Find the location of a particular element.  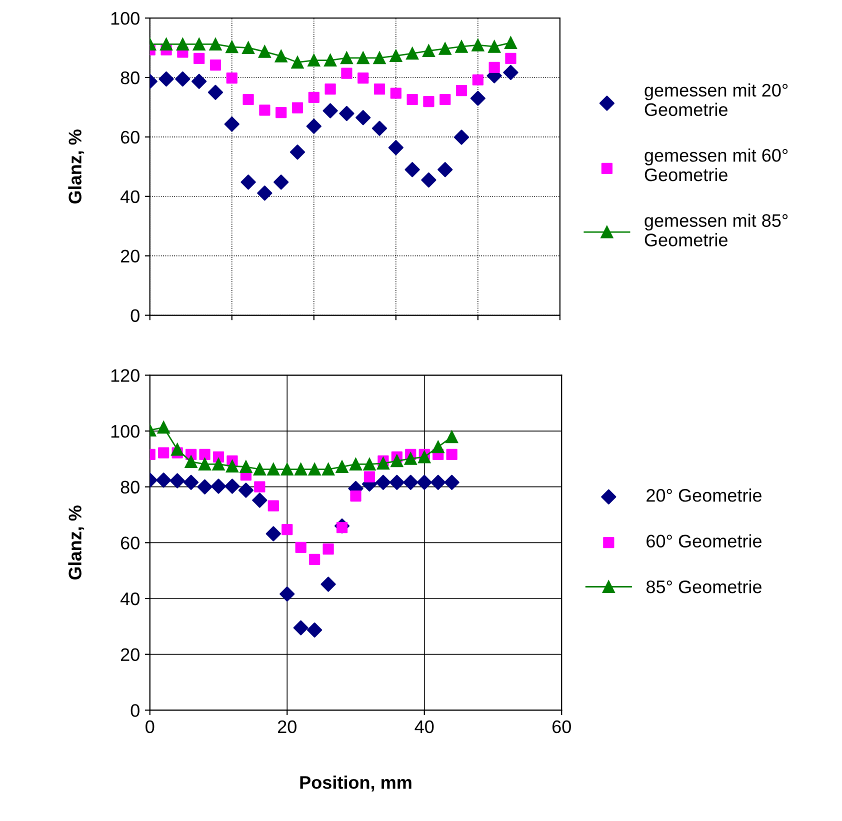

legend-label: gemessen mit 85° Geometrie is located at coordinates (716, 230).